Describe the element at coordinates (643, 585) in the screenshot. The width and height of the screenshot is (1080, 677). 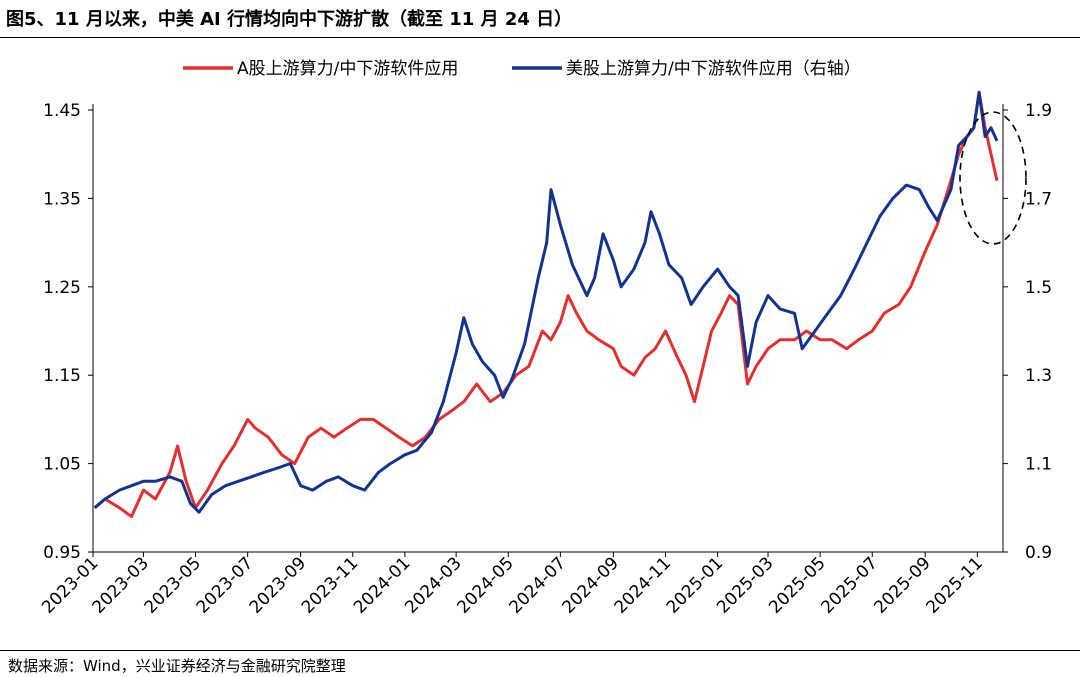
I see `x-tick-label: 2024-11` at that location.